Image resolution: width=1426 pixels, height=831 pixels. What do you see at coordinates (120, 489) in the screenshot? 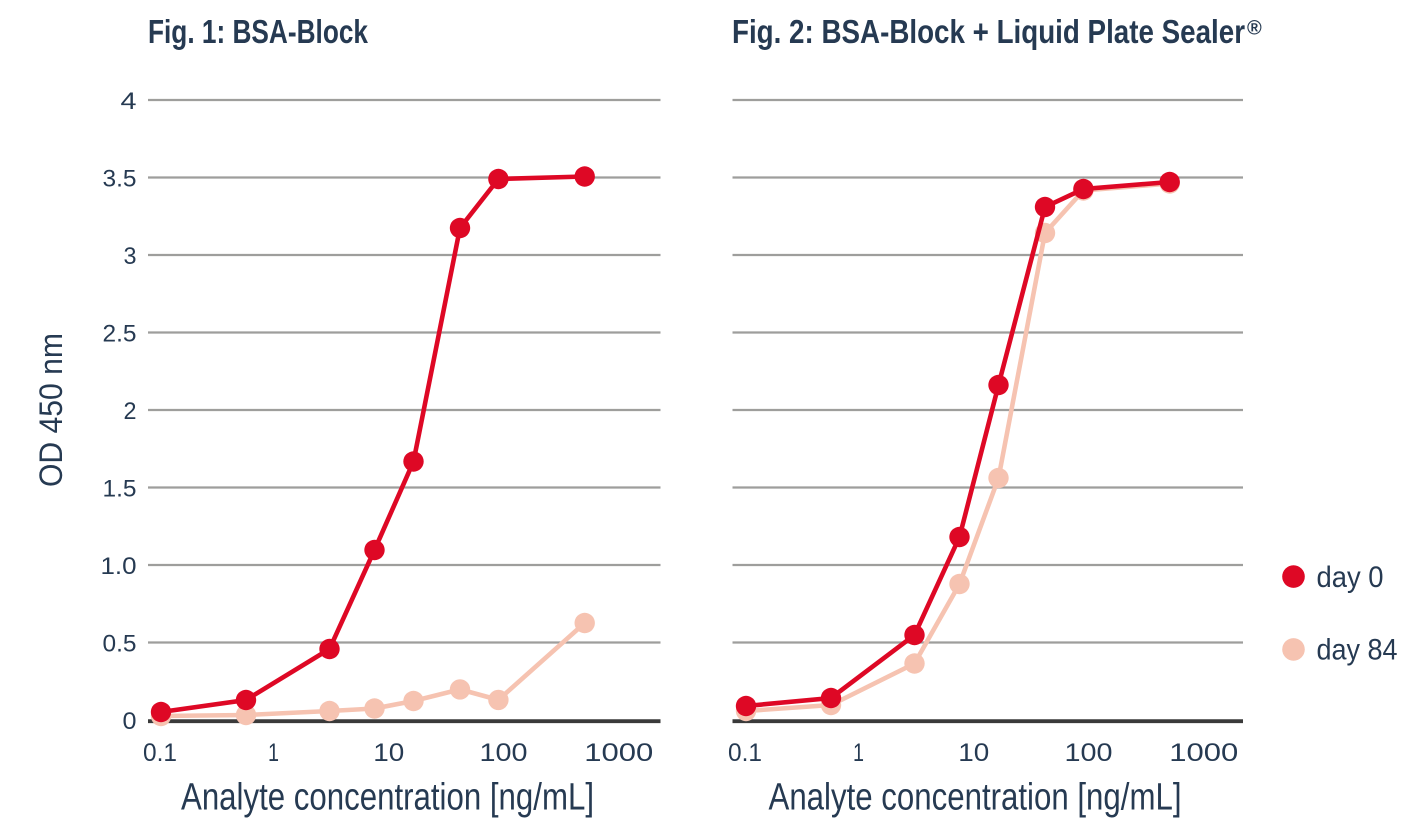
I see `svg-text: 1.5` at bounding box center [120, 489].